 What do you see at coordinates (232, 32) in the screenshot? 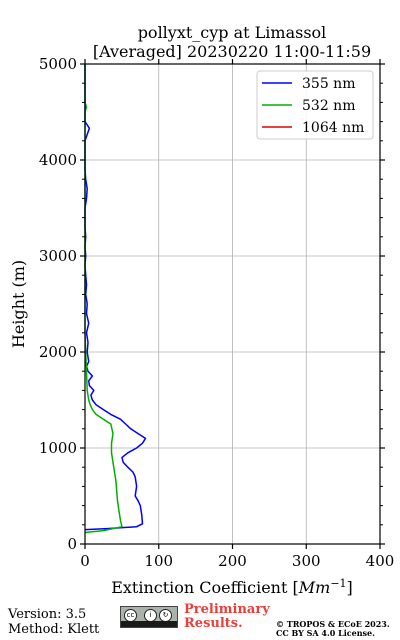
I see `chart-title: pollyxt_cyp at Limassol` at bounding box center [232, 32].